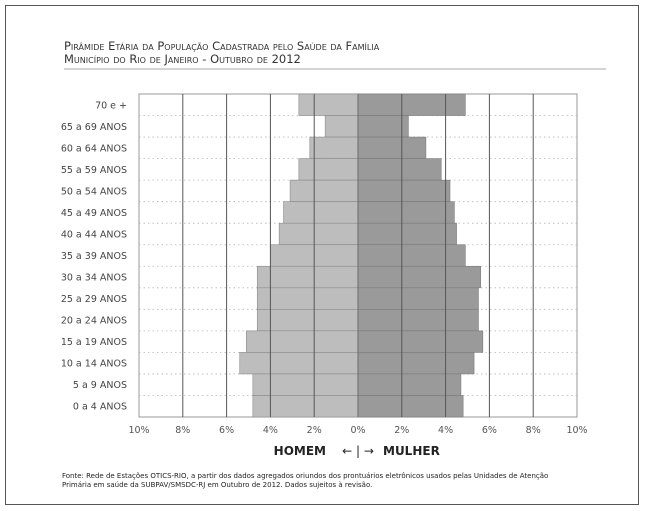 The width and height of the screenshot is (645, 511). I want to click on category-label: 70 e +, so click(111, 105).